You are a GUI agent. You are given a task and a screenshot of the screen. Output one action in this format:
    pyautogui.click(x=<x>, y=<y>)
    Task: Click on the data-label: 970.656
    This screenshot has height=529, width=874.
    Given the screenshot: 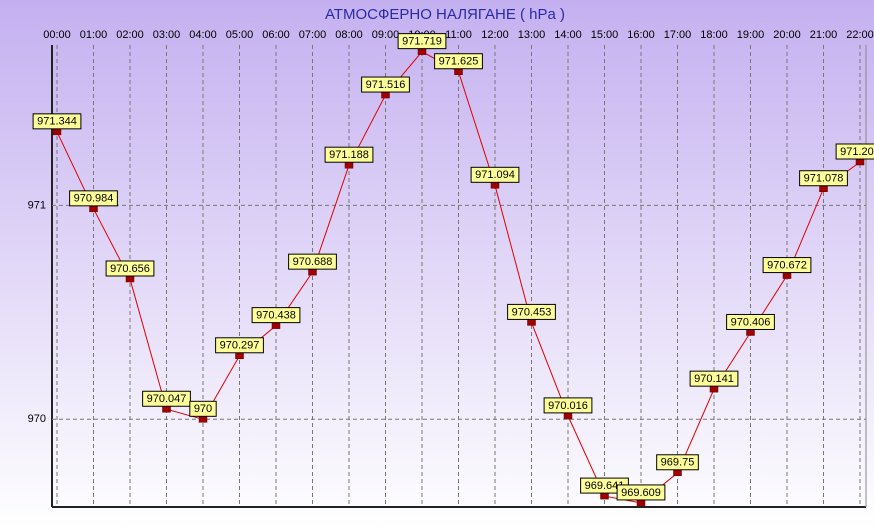 What is the action you would take?
    pyautogui.click(x=130, y=269)
    